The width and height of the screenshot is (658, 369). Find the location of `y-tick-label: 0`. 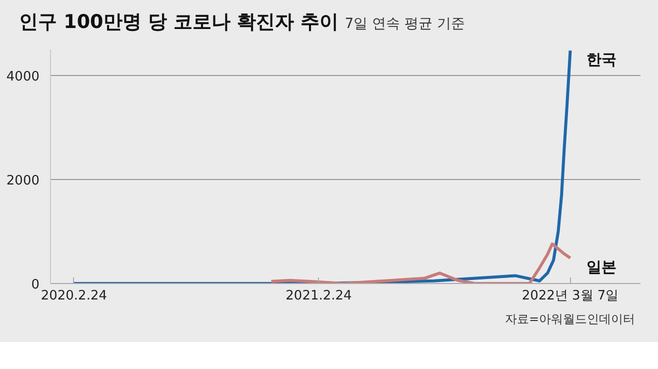

y-tick-label: 0 is located at coordinates (35, 285).